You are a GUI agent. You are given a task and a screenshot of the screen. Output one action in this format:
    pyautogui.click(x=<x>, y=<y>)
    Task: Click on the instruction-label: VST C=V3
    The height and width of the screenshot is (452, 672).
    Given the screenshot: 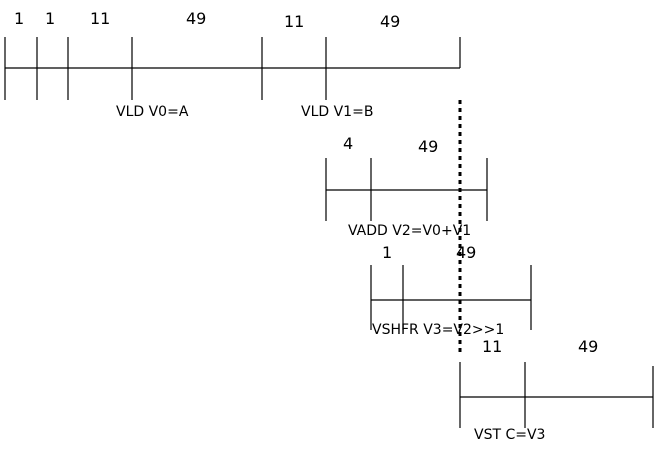 What is the action you would take?
    pyautogui.click(x=509, y=435)
    